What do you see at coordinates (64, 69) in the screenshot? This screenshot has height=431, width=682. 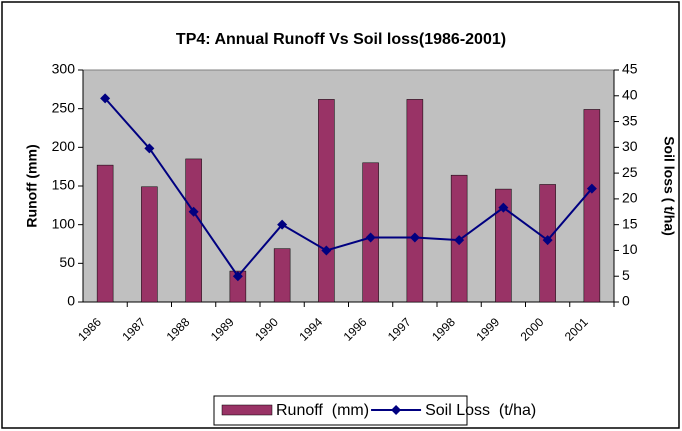 I see `y-tick-label: 300` at bounding box center [64, 69].